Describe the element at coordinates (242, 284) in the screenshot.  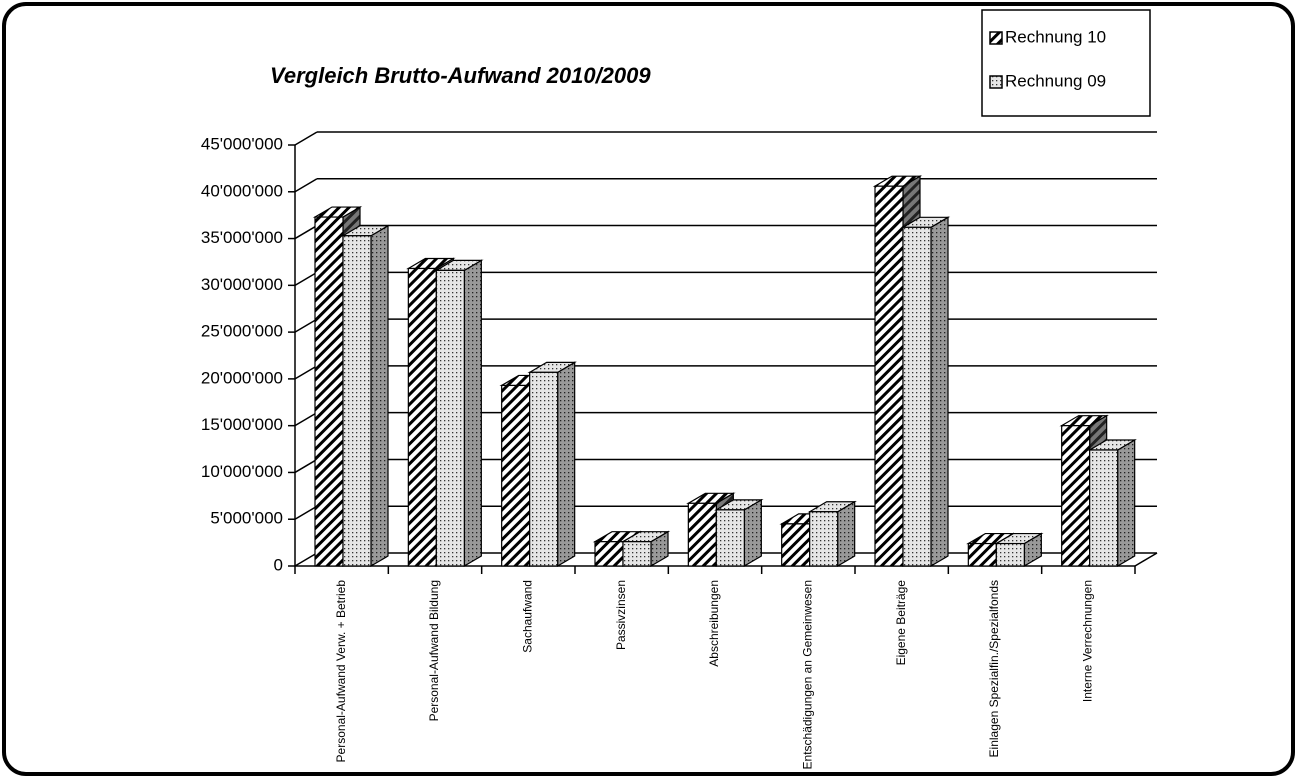
I see `y-tick-label: 30'000'000` at that location.